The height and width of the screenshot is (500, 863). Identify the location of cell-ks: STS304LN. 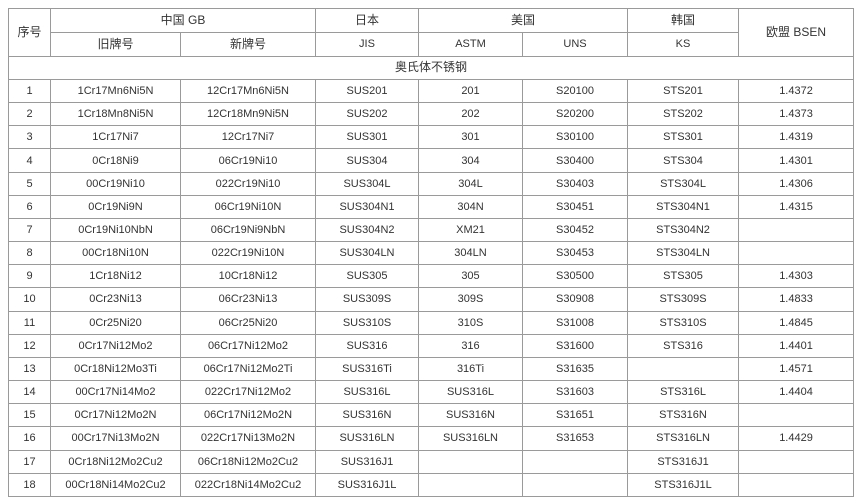
(683, 253).